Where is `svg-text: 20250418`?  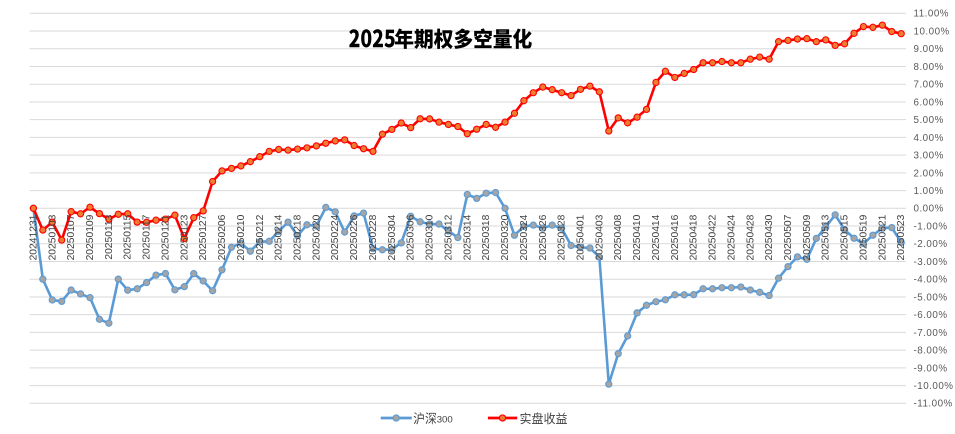 svg-text: 20250418 is located at coordinates (694, 237).